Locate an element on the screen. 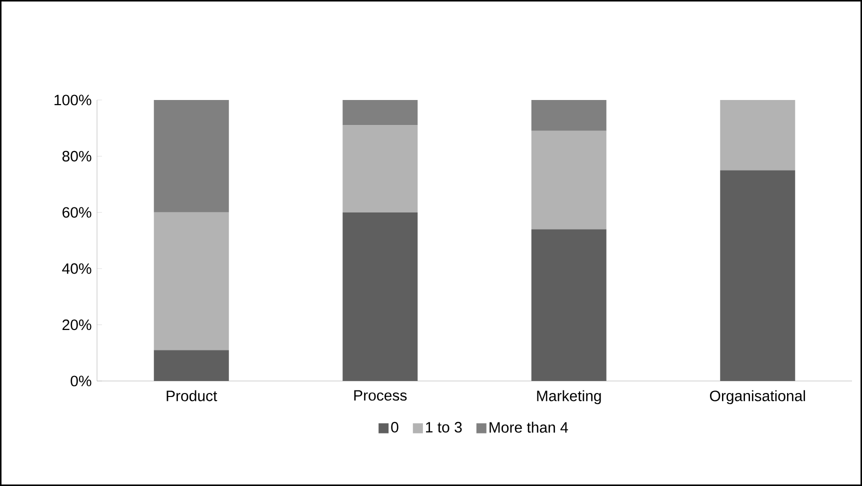  y-tick-label: 40% is located at coordinates (77, 268).